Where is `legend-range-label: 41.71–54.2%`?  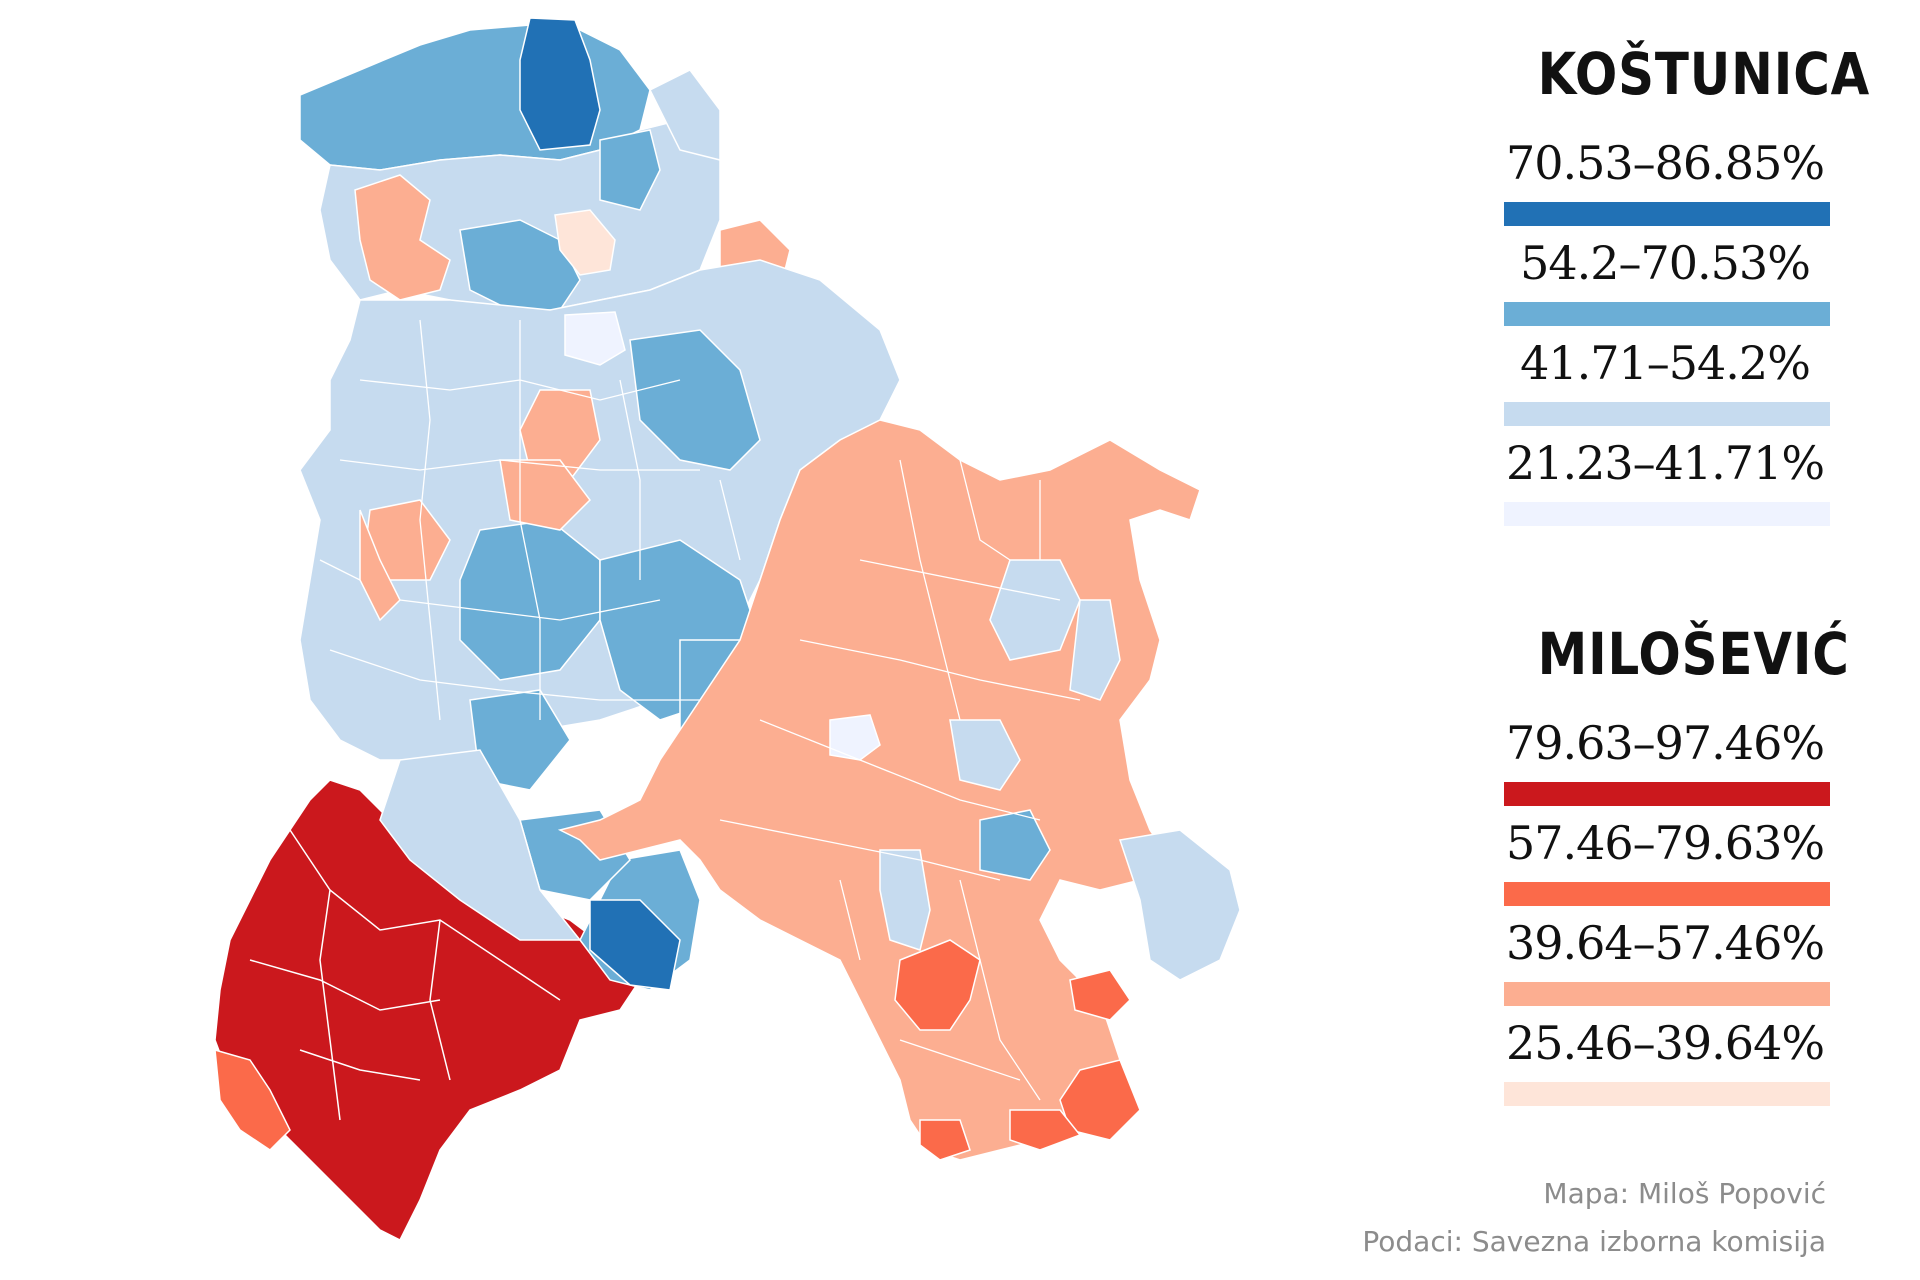
legend-range-label: 41.71–54.2% is located at coordinates (1665, 363).